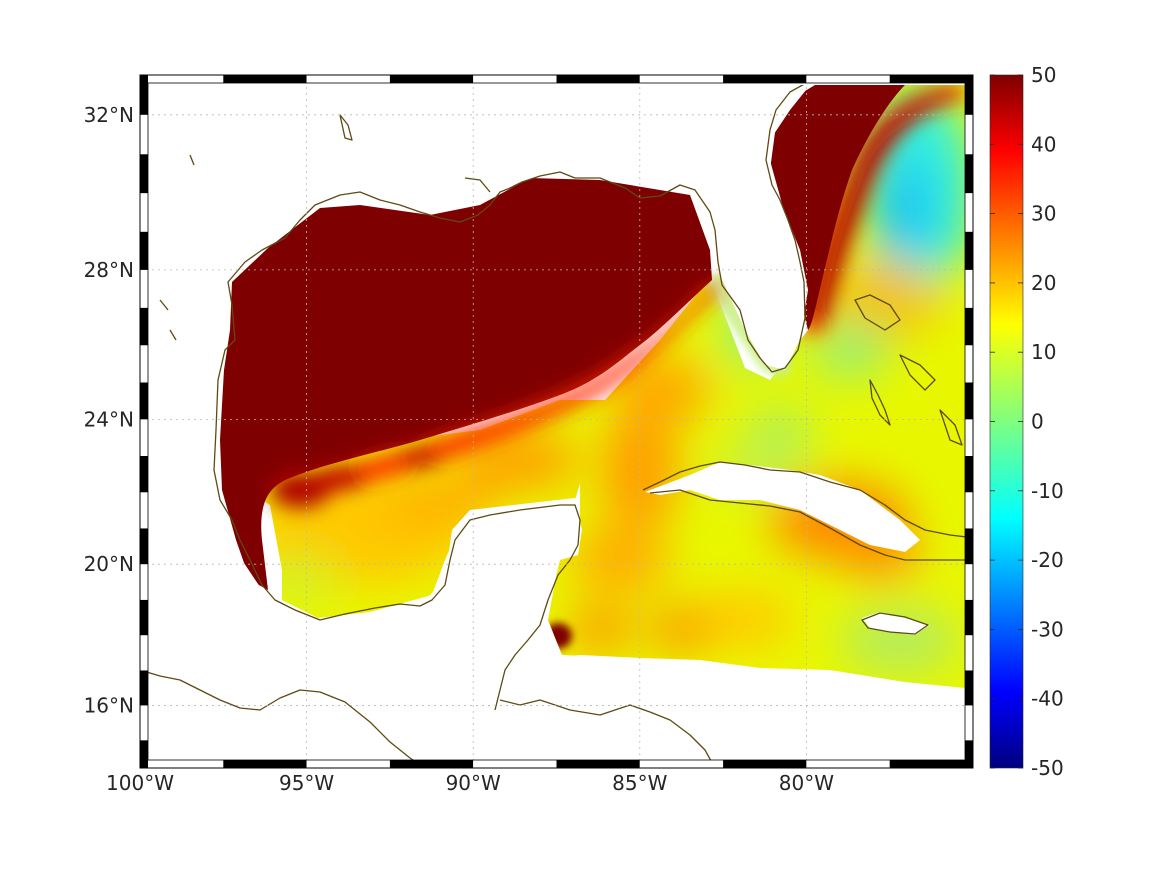 This screenshot has height=875, width=1167. I want to click on longitude-labels: 100°W 95°W 90°W 85°W 80°W, so click(470, 783).